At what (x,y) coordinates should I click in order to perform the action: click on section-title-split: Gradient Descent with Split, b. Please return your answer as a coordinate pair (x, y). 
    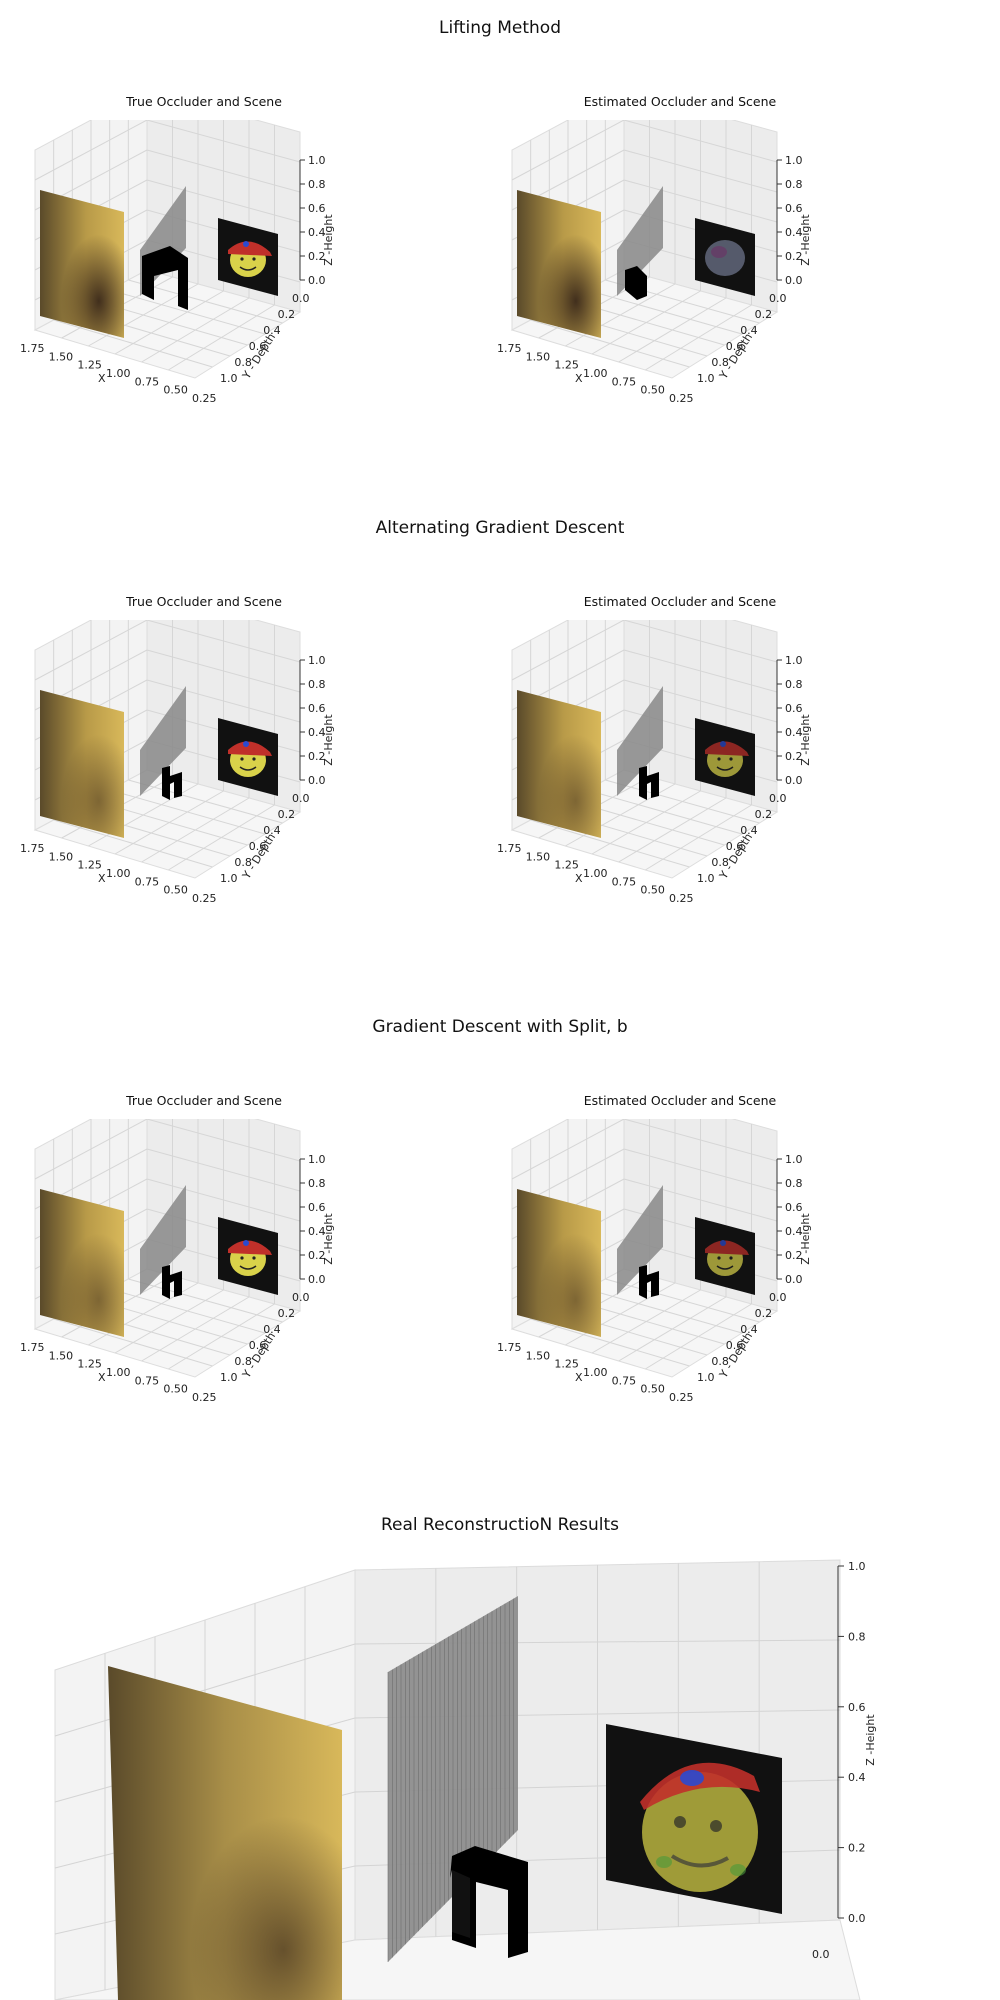
    Looking at the image, I should click on (500, 1027).